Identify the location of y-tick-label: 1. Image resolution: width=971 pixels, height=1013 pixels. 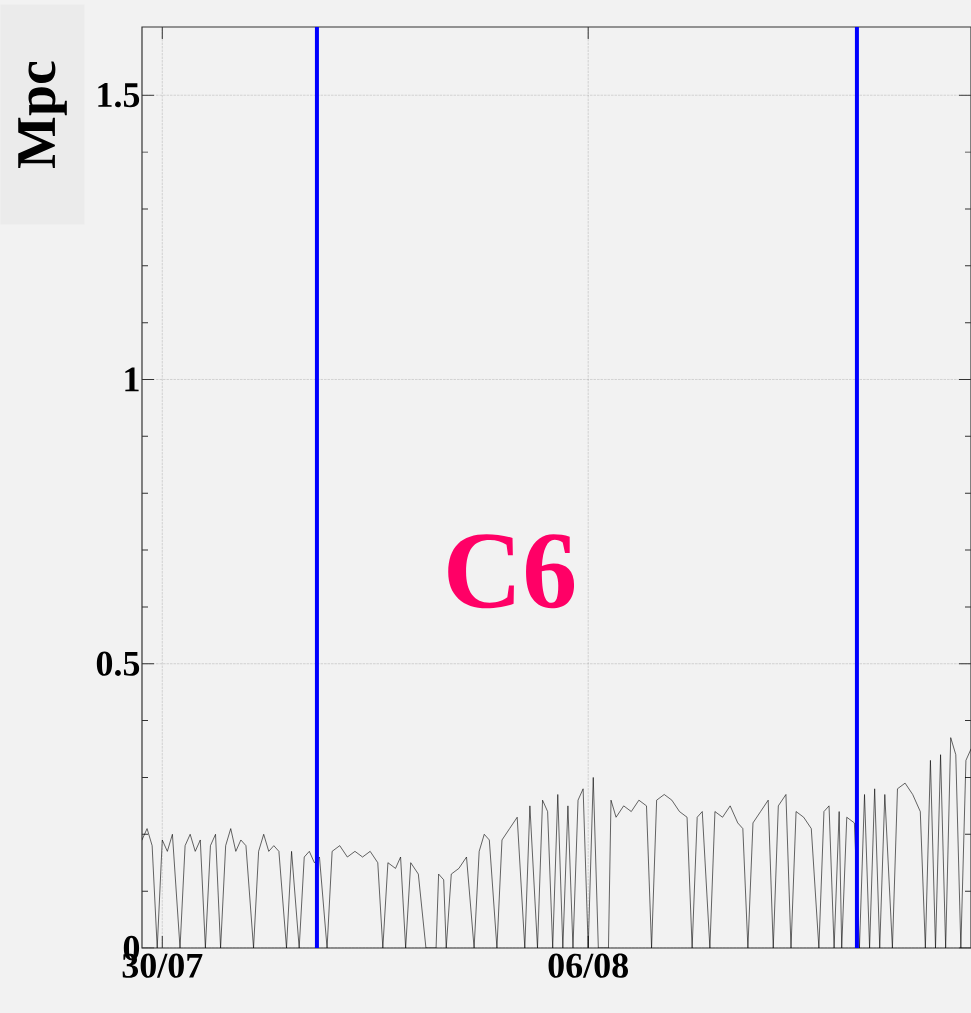
(132, 379).